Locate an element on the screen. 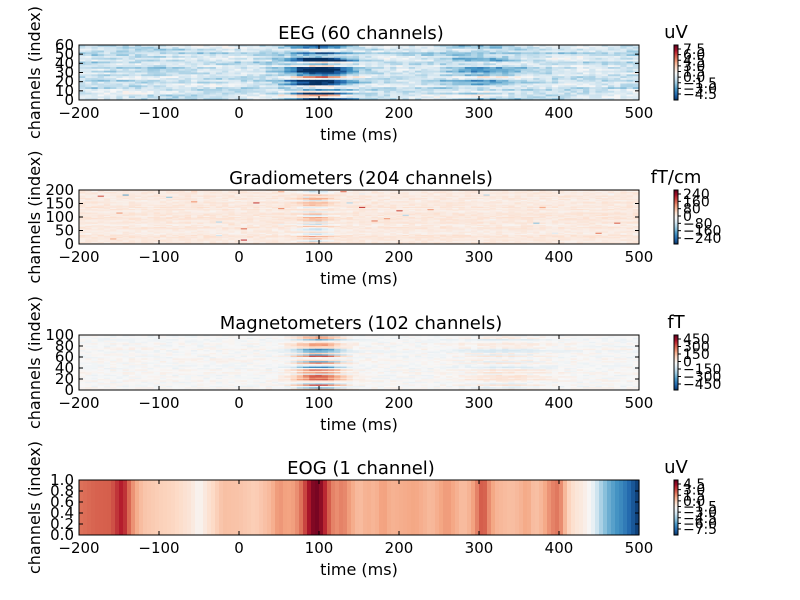  colorbar-tick-label: −150 is located at coordinates (702, 370).